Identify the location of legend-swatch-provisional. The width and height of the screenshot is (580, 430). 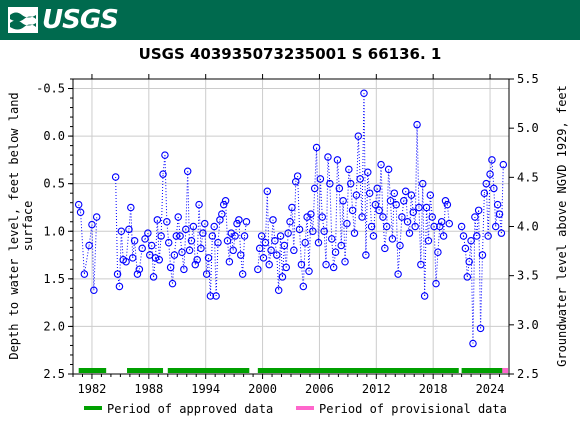
(305, 408).